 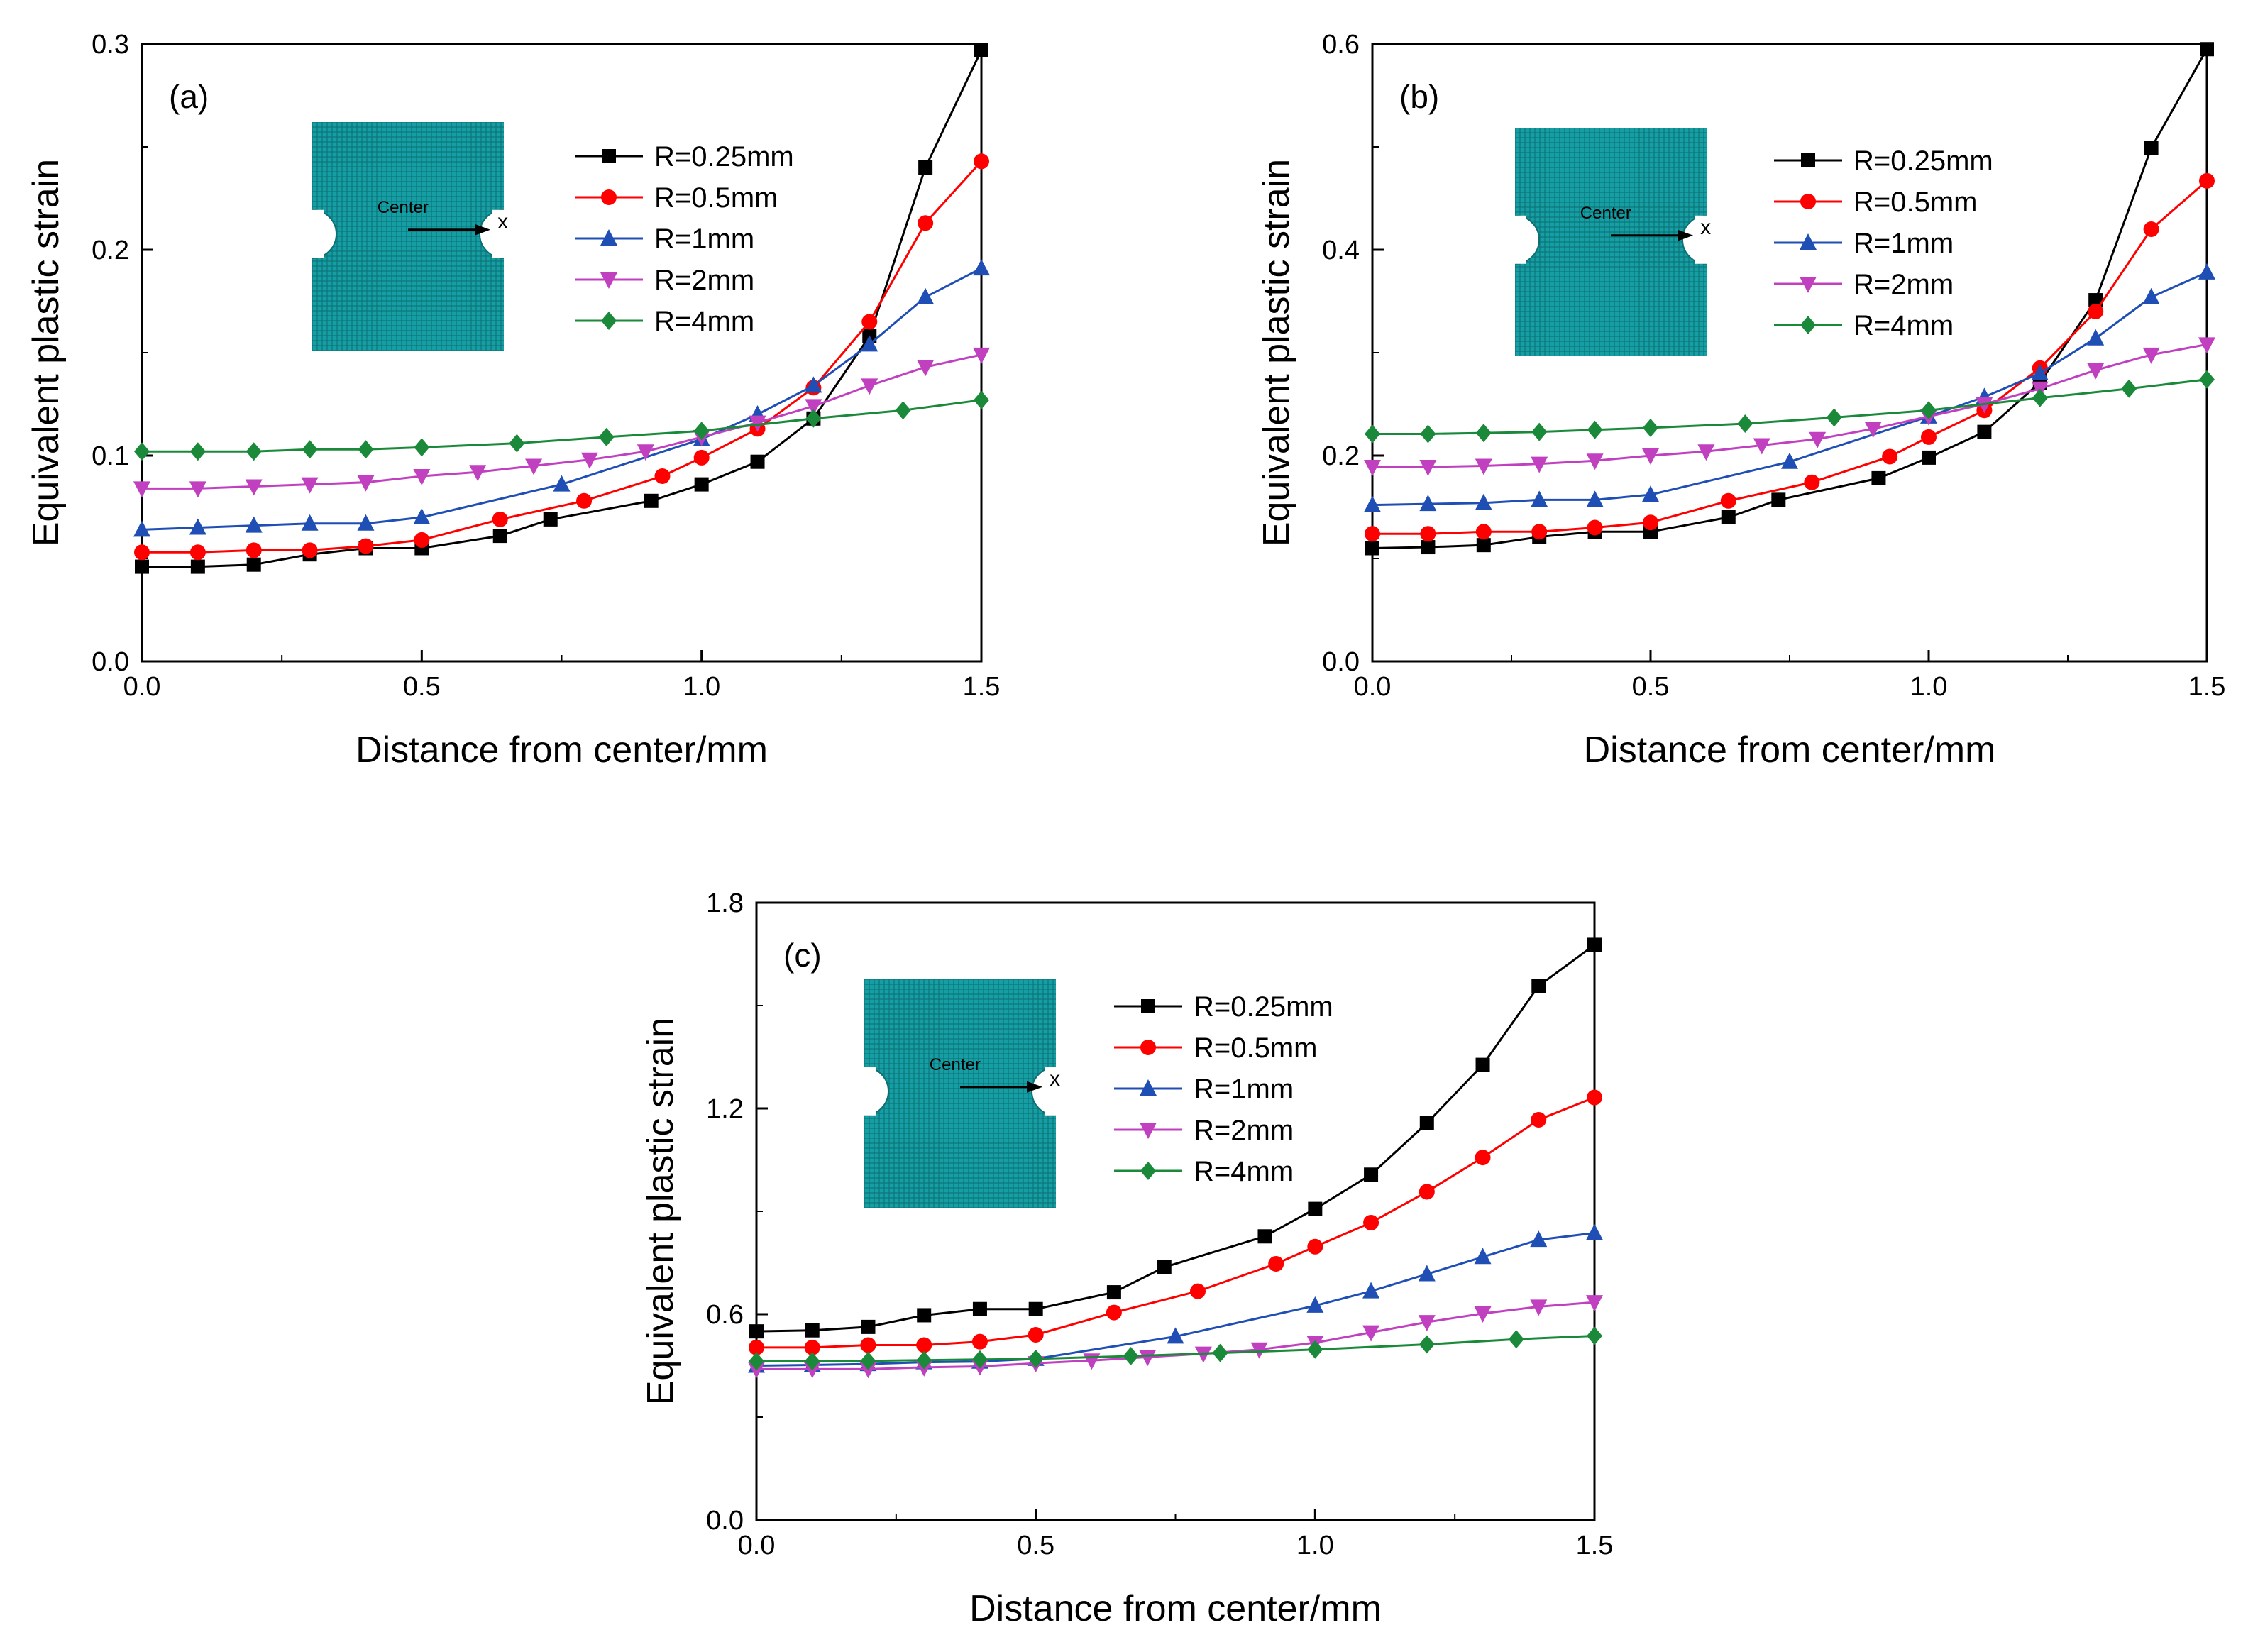 I want to click on x-tick-label: 1.0, so click(x=1315, y=1546).